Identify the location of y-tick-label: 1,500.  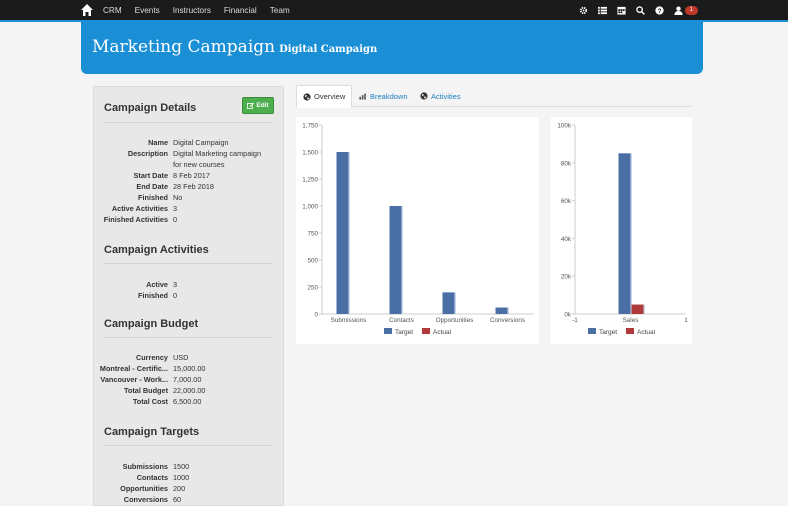
(310, 153).